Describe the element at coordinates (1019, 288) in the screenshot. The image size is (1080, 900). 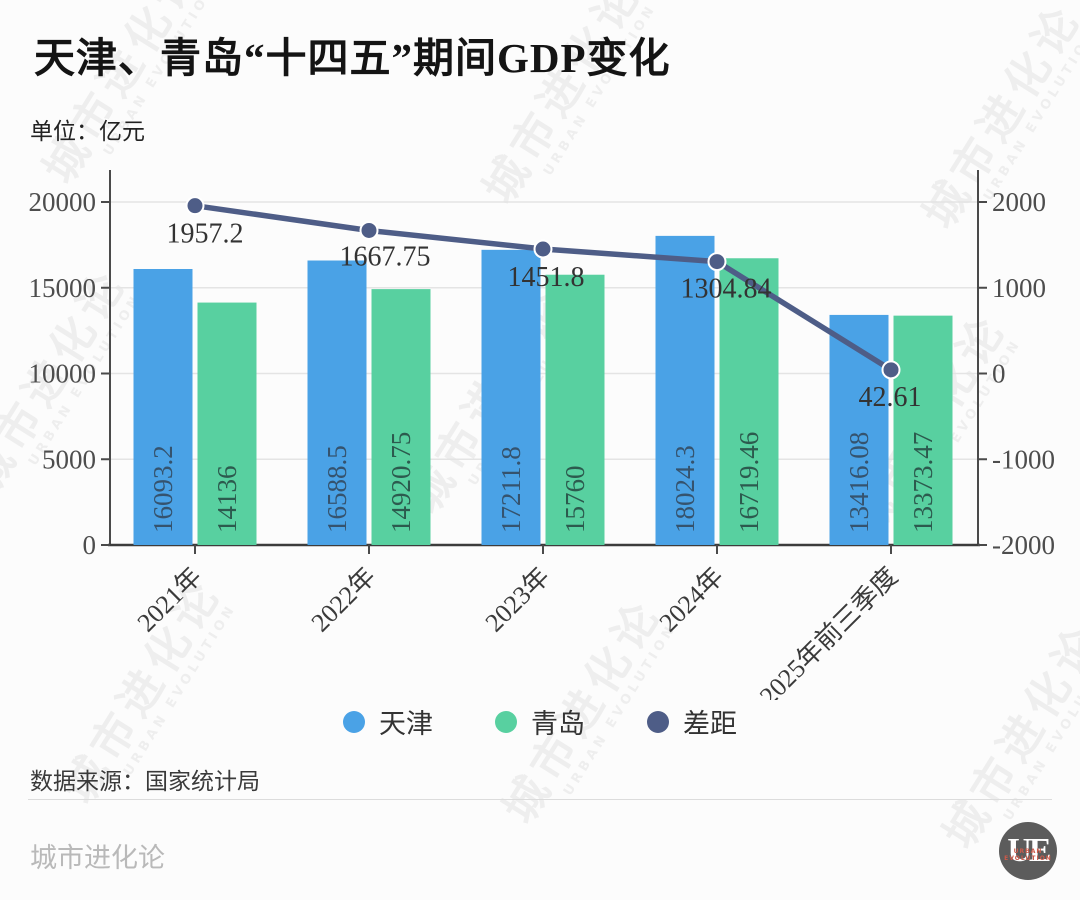
I see `svg-text: 1000` at that location.